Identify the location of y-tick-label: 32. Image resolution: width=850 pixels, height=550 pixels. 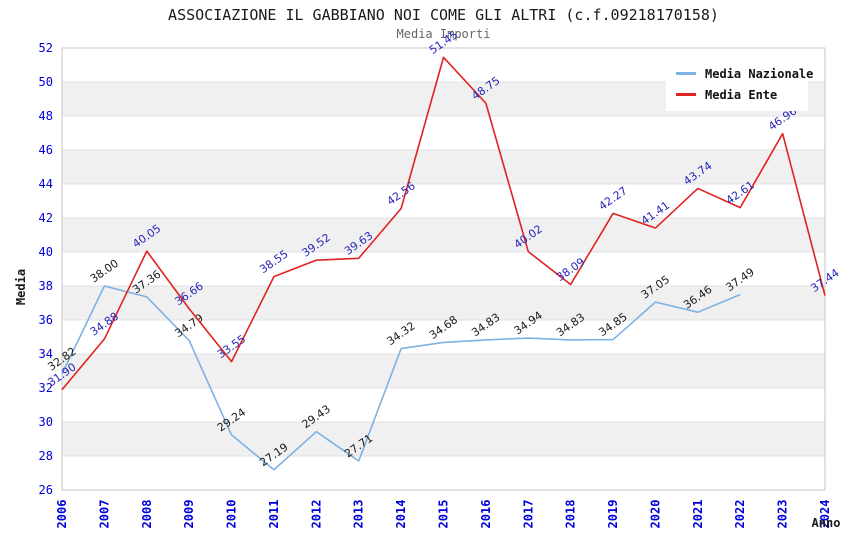
(46, 388).